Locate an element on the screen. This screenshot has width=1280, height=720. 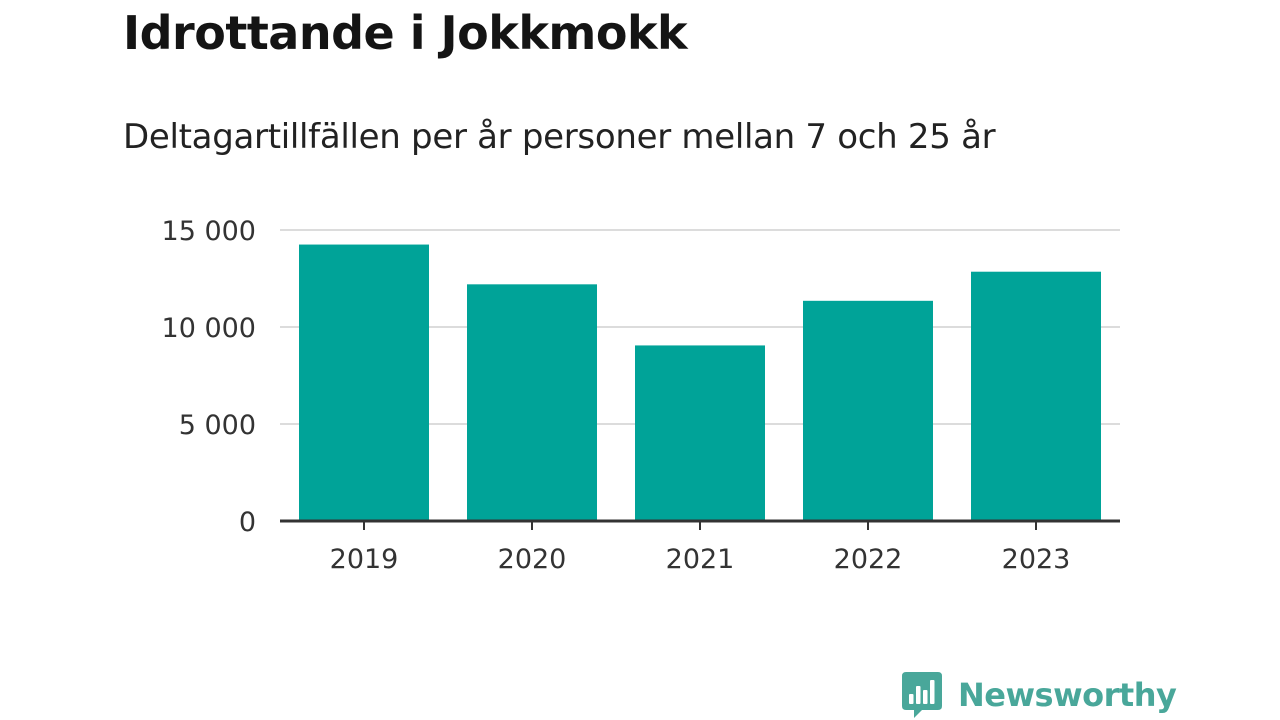
y-axis-tick-labels: 0 5 000 10 000 15 000 is located at coordinates (209, 377).